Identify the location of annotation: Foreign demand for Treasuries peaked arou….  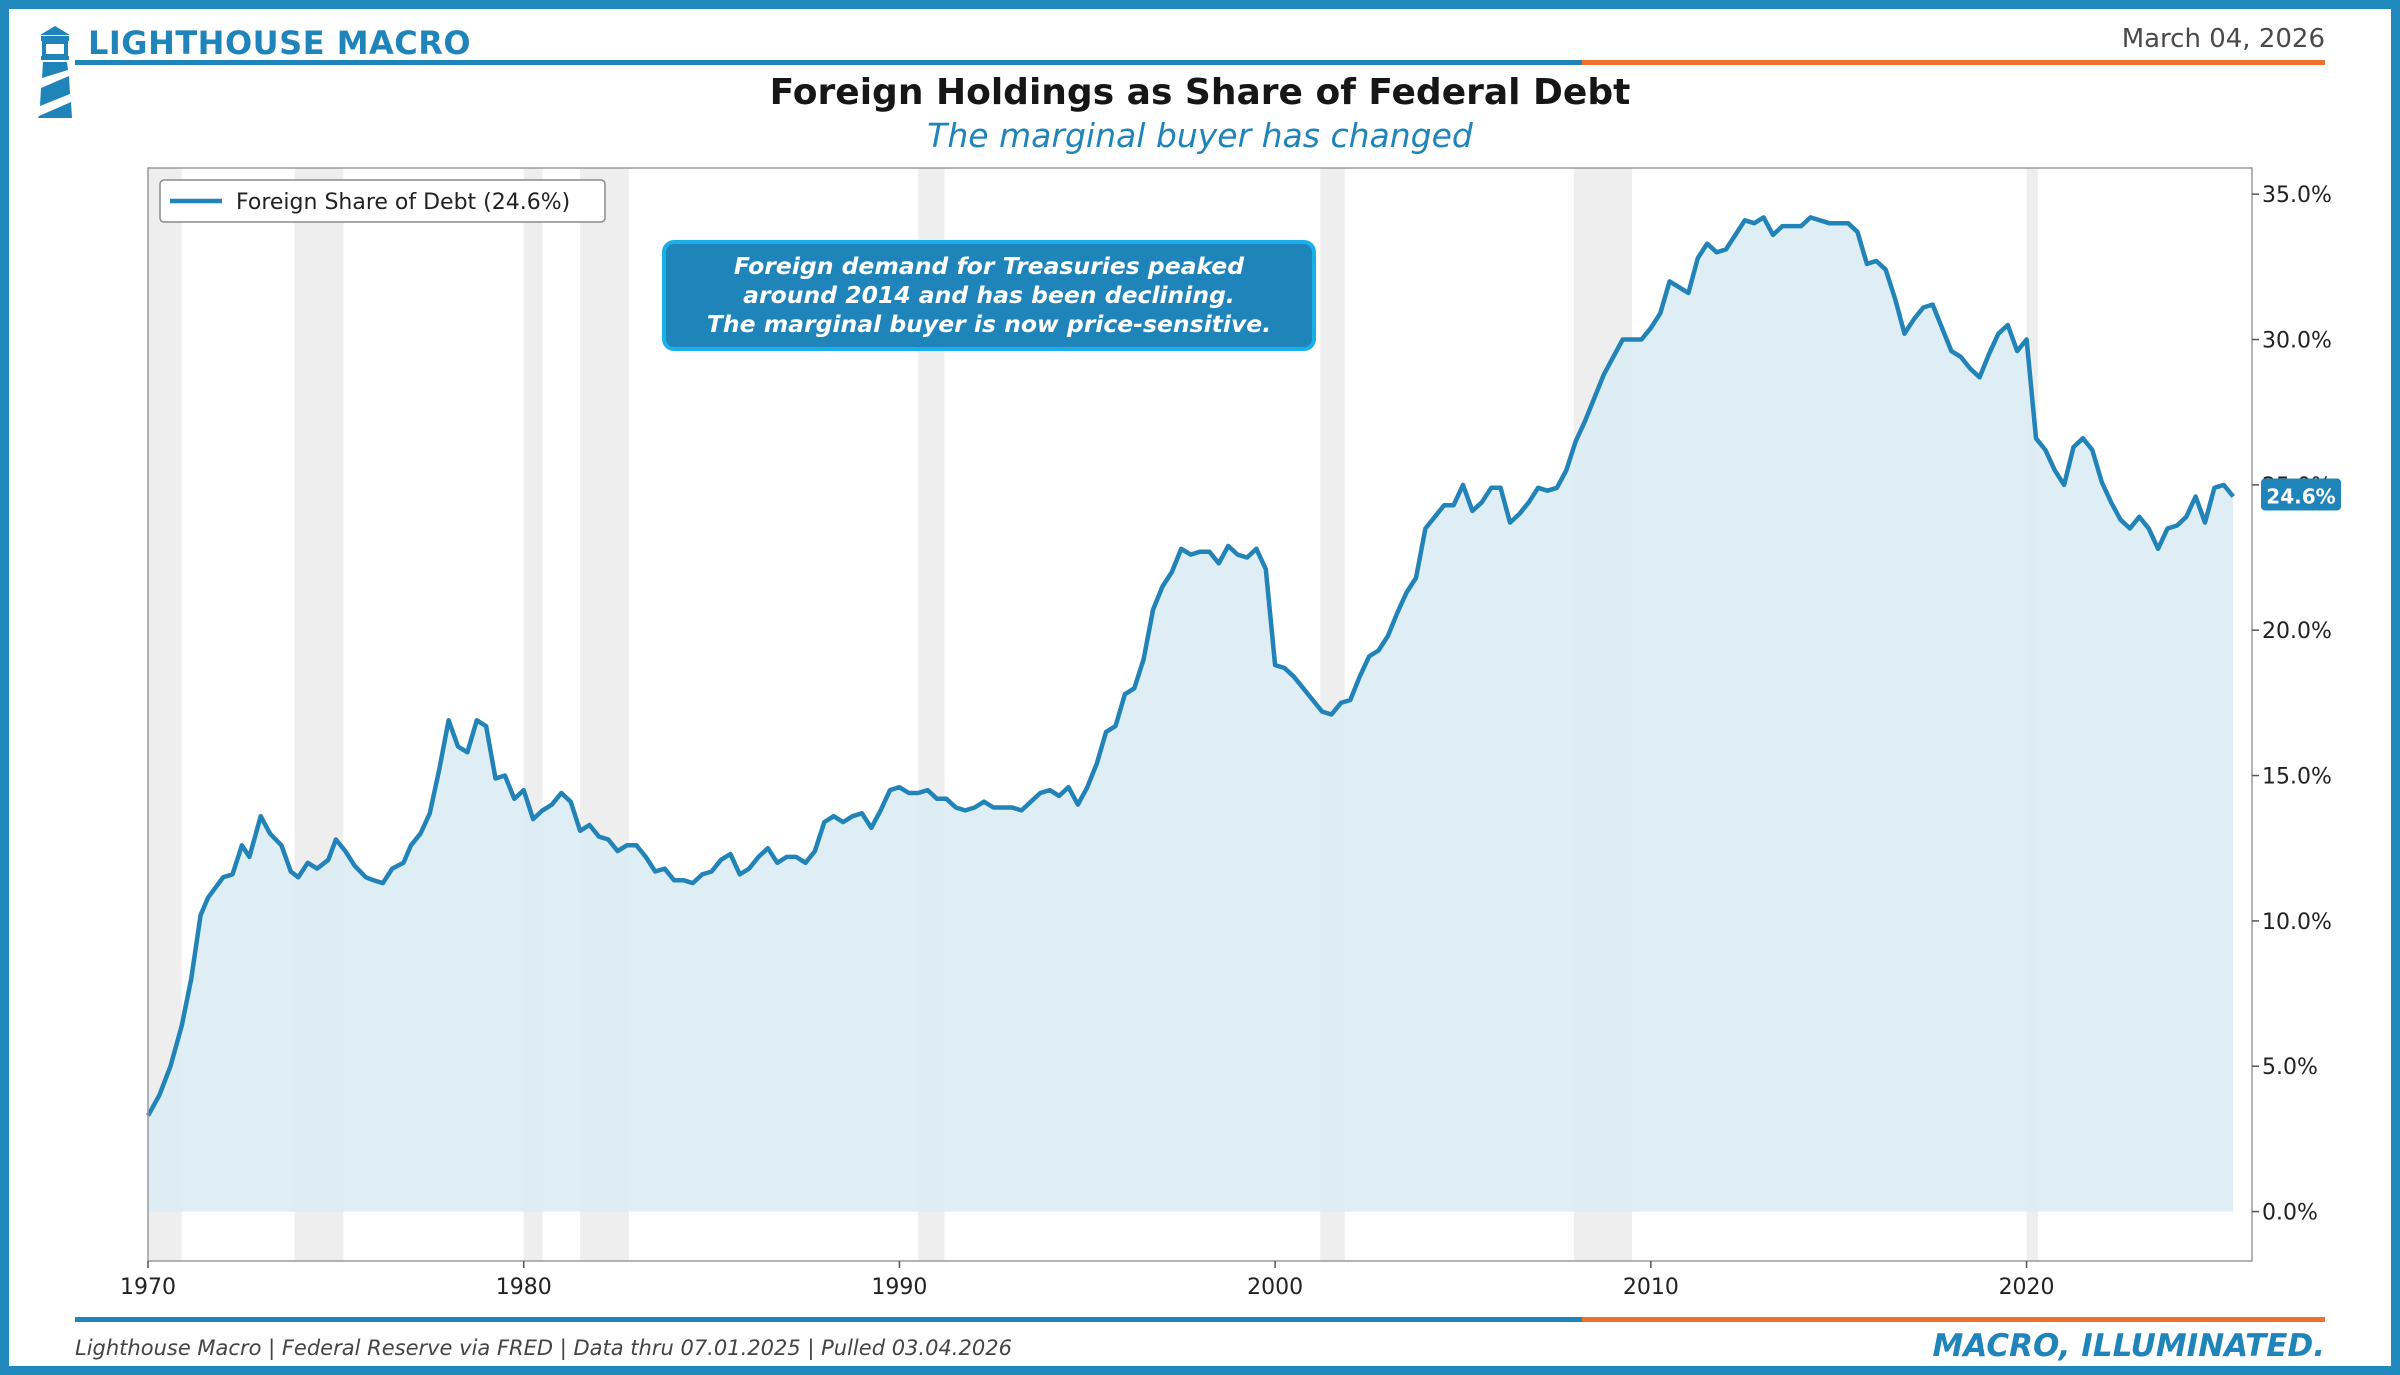
(989, 295).